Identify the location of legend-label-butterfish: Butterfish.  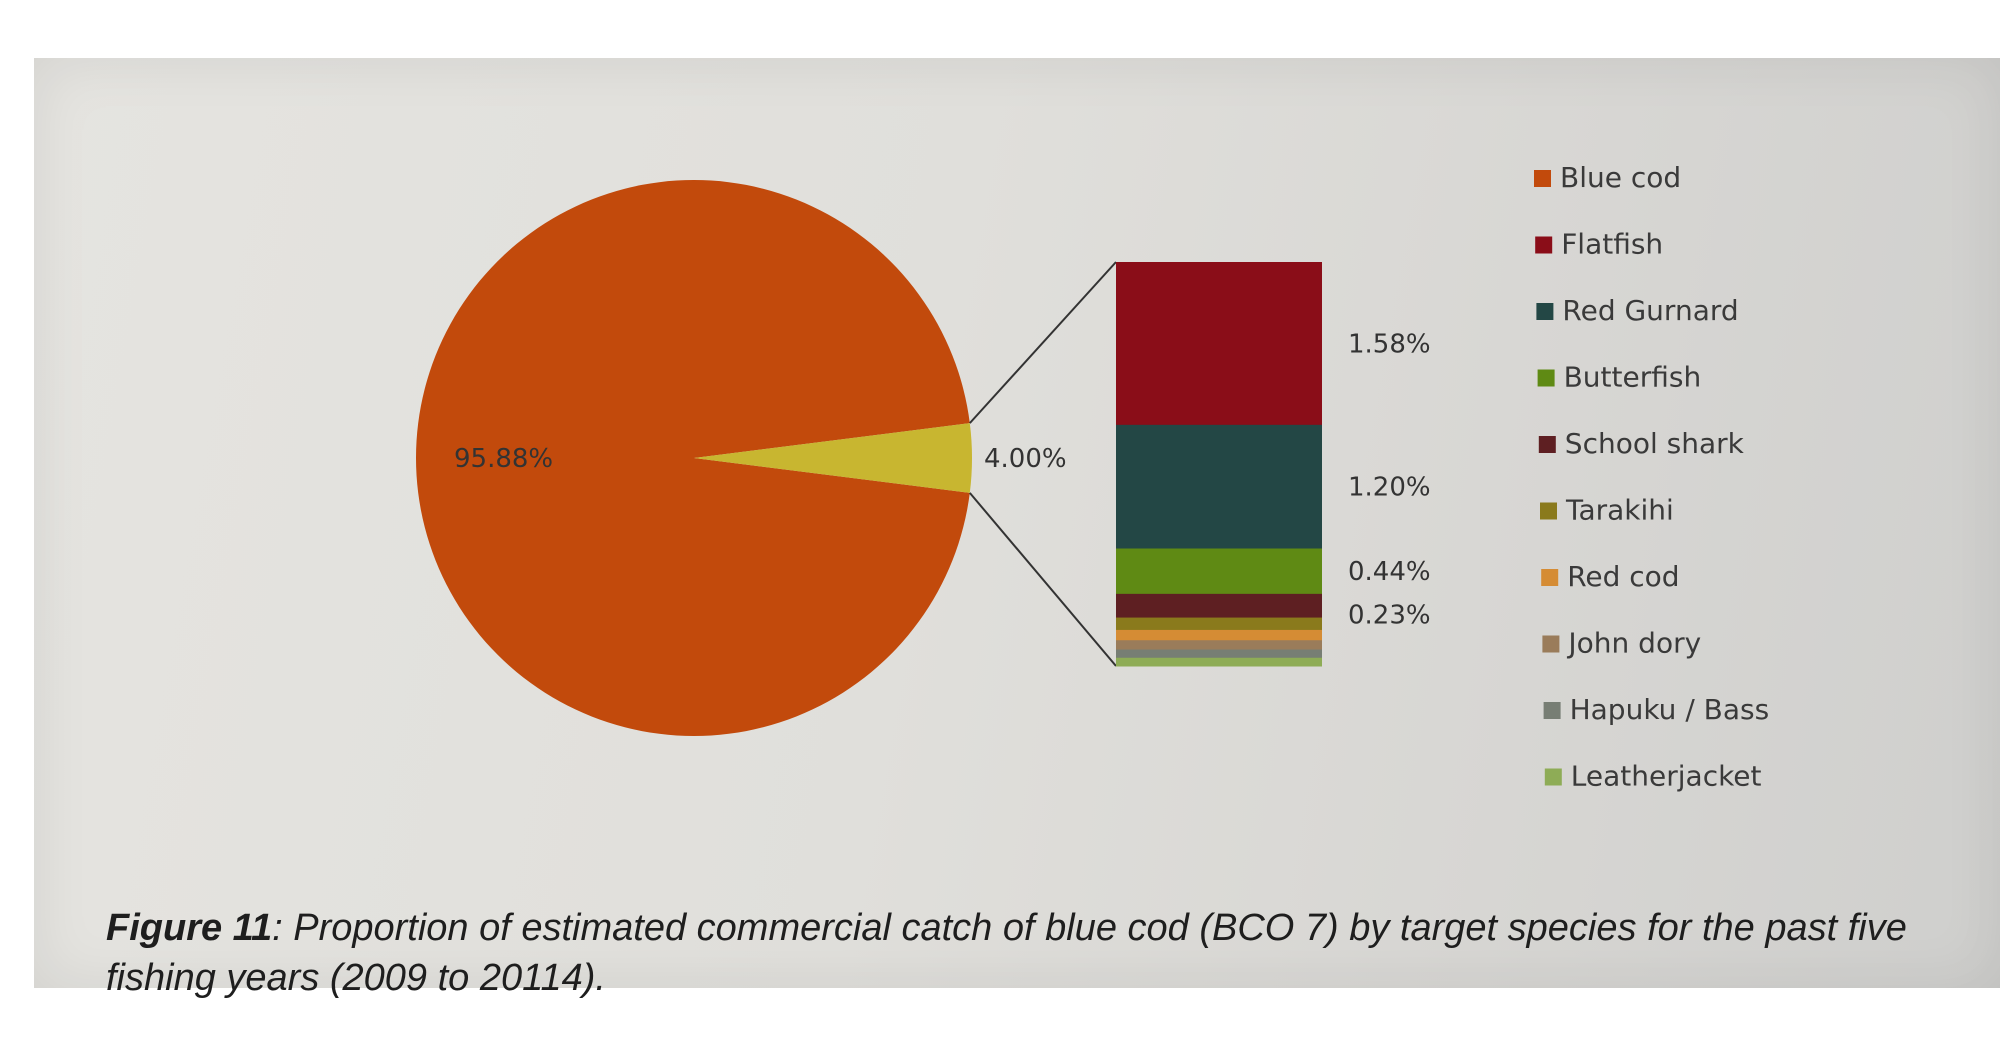
(1633, 377).